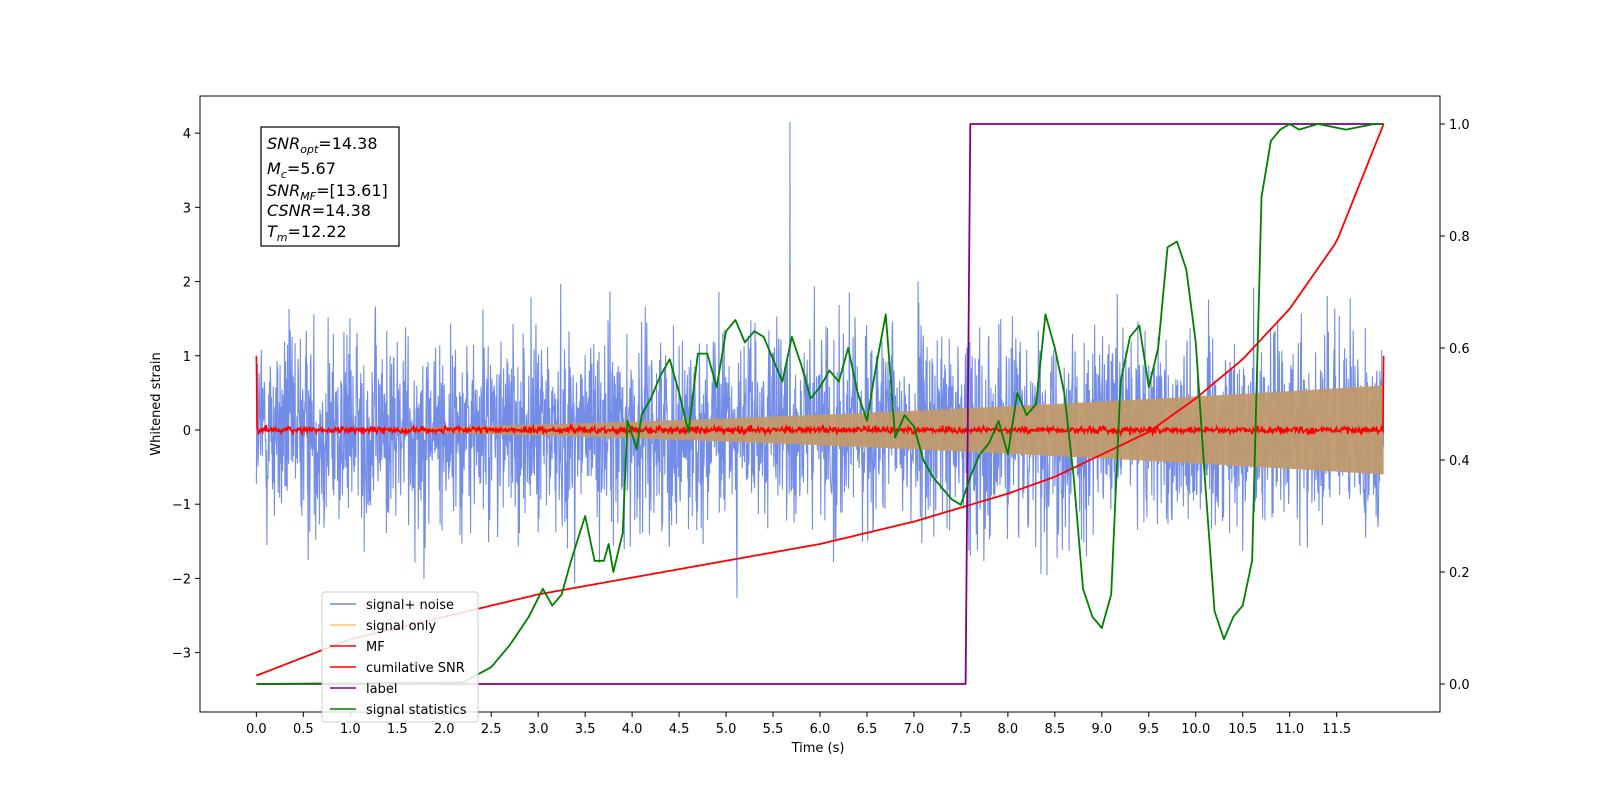  Describe the element at coordinates (914, 729) in the screenshot. I see `x-tick-label: 7.0` at that location.